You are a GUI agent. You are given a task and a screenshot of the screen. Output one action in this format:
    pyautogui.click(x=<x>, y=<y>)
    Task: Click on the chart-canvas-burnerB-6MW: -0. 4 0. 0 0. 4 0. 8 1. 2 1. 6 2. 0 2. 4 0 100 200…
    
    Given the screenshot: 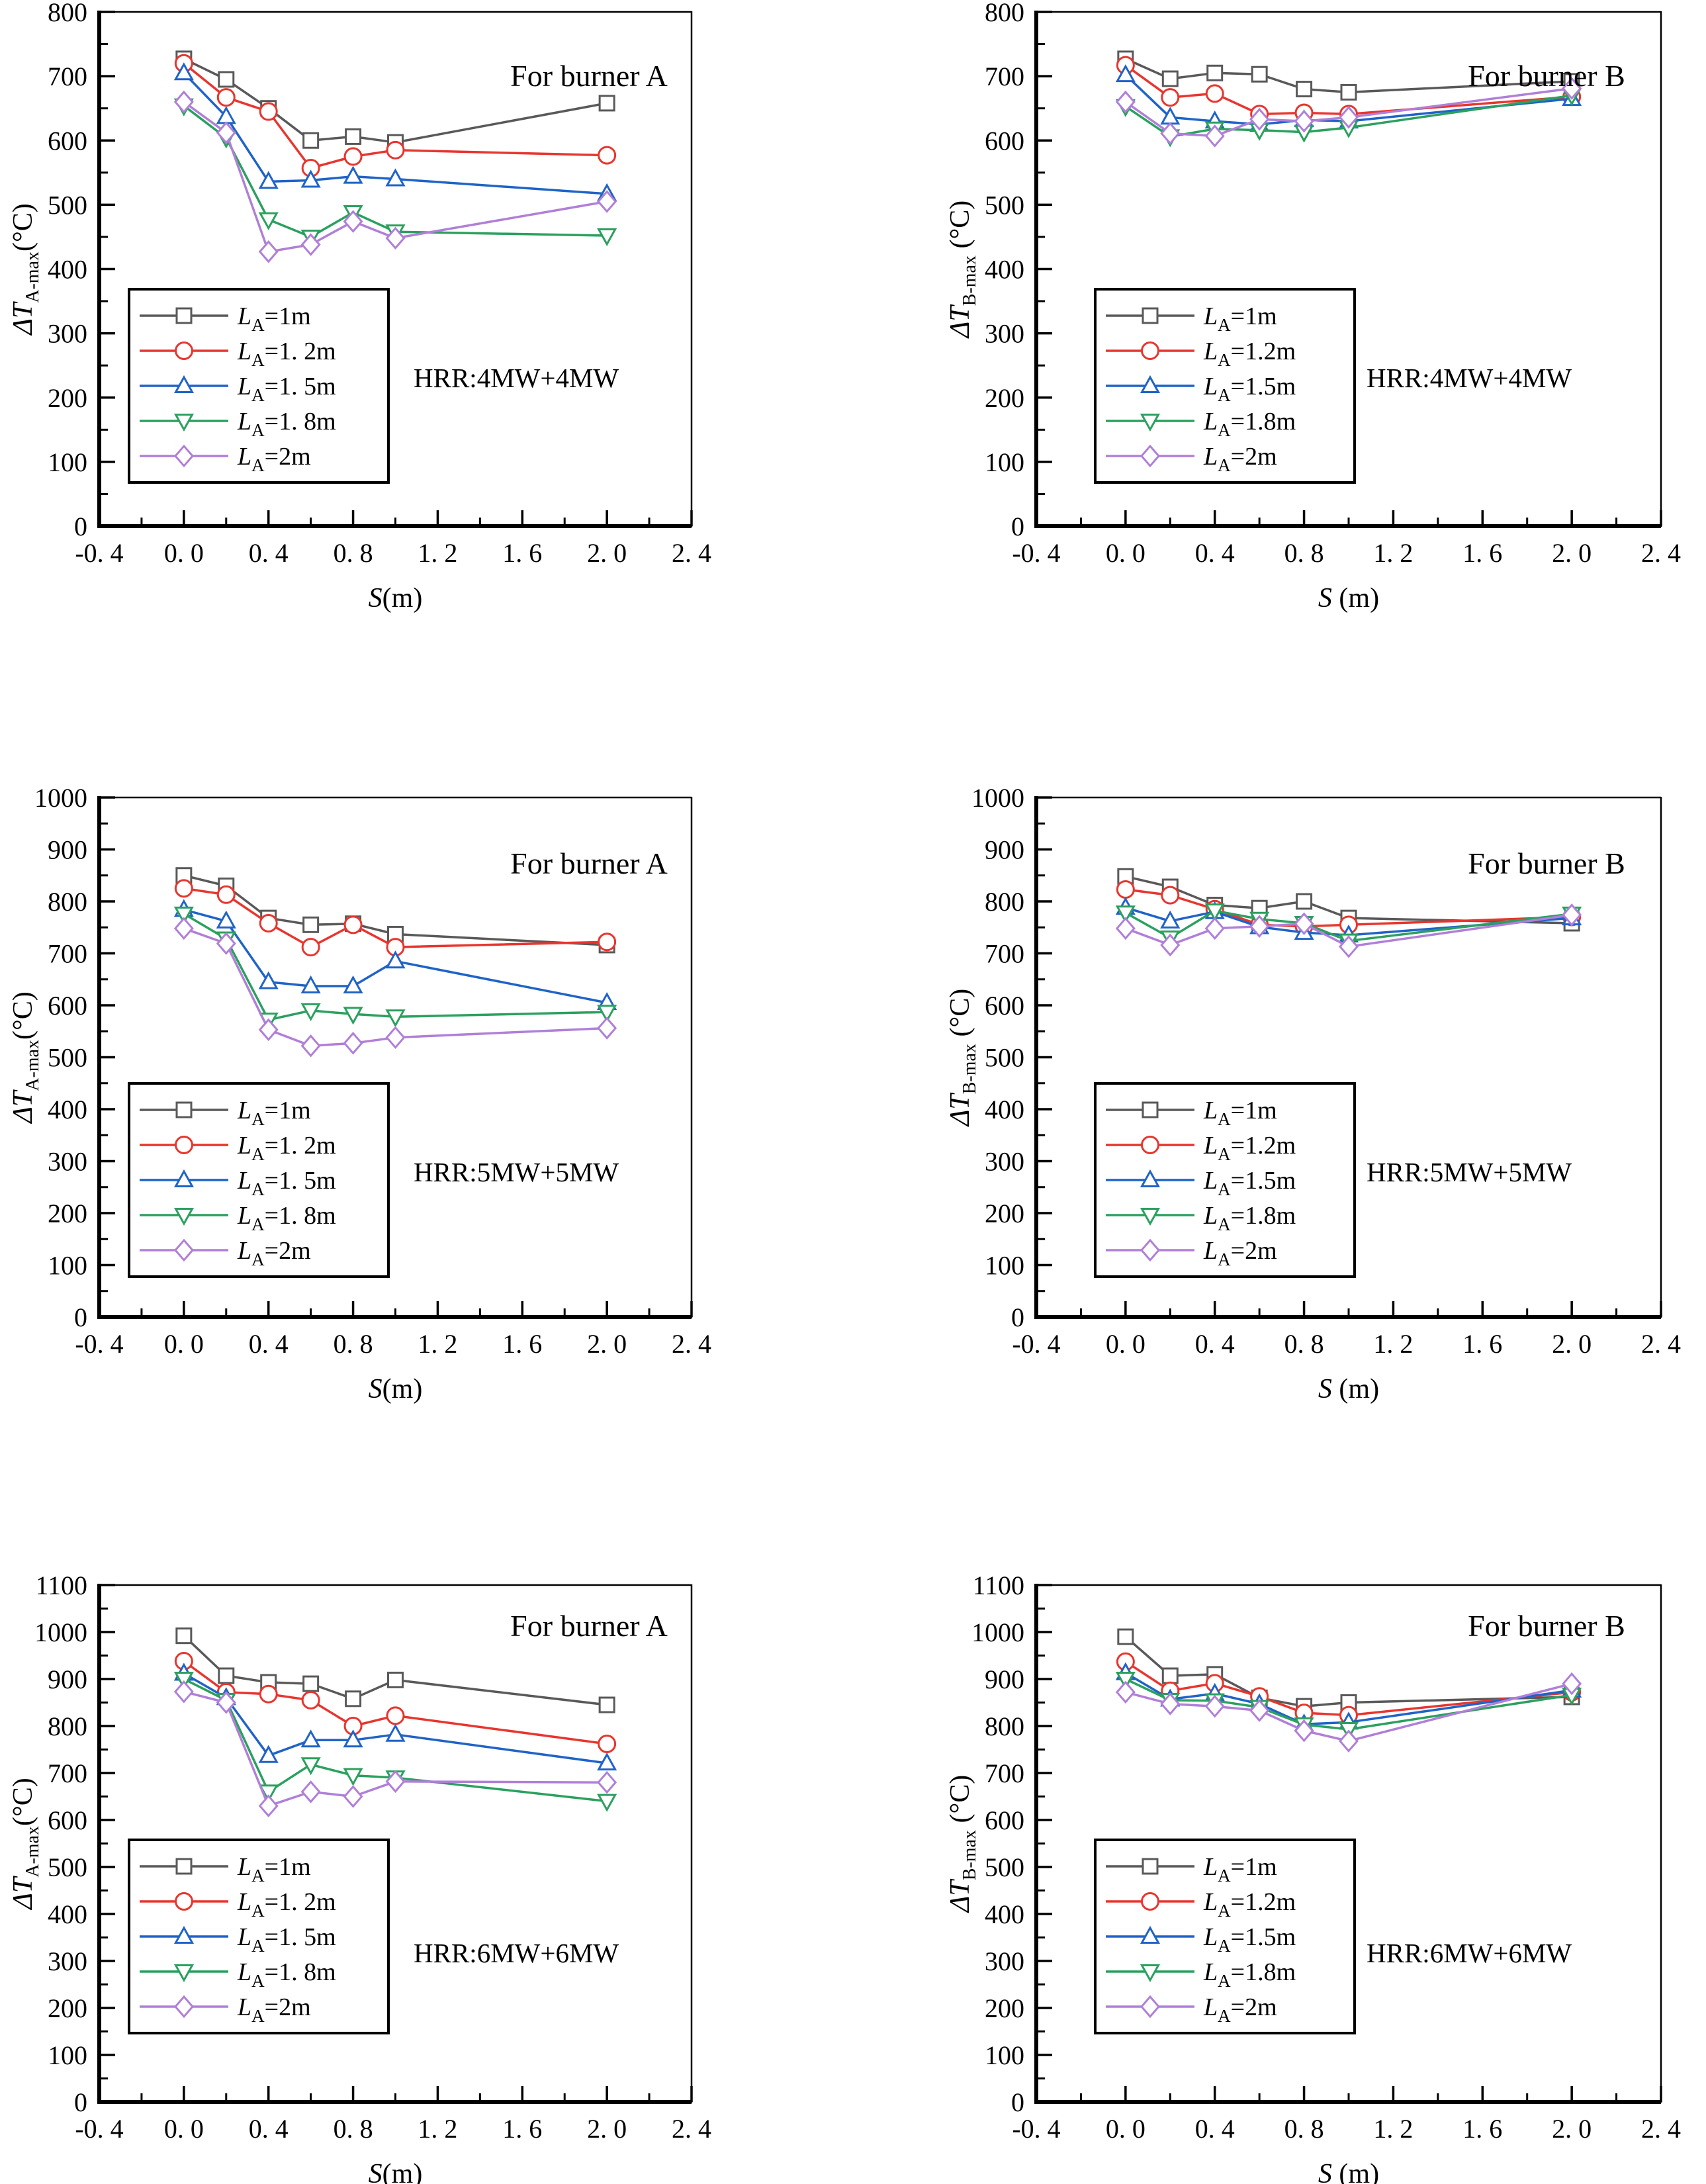 What is the action you would take?
    pyautogui.click(x=1313, y=1877)
    